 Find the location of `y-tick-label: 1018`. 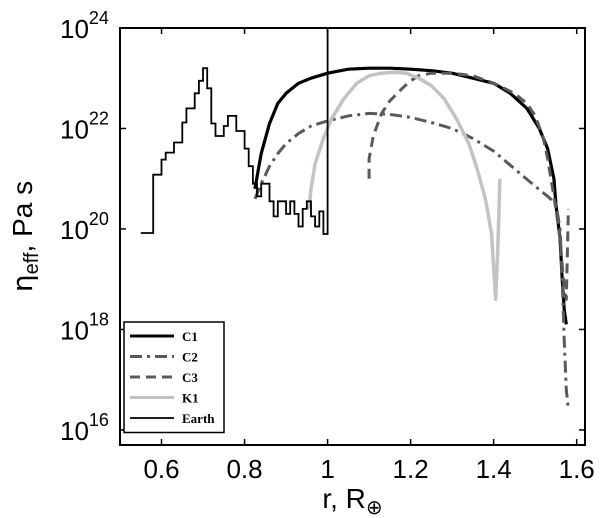

y-tick-label: 1018 is located at coordinates (84, 327).